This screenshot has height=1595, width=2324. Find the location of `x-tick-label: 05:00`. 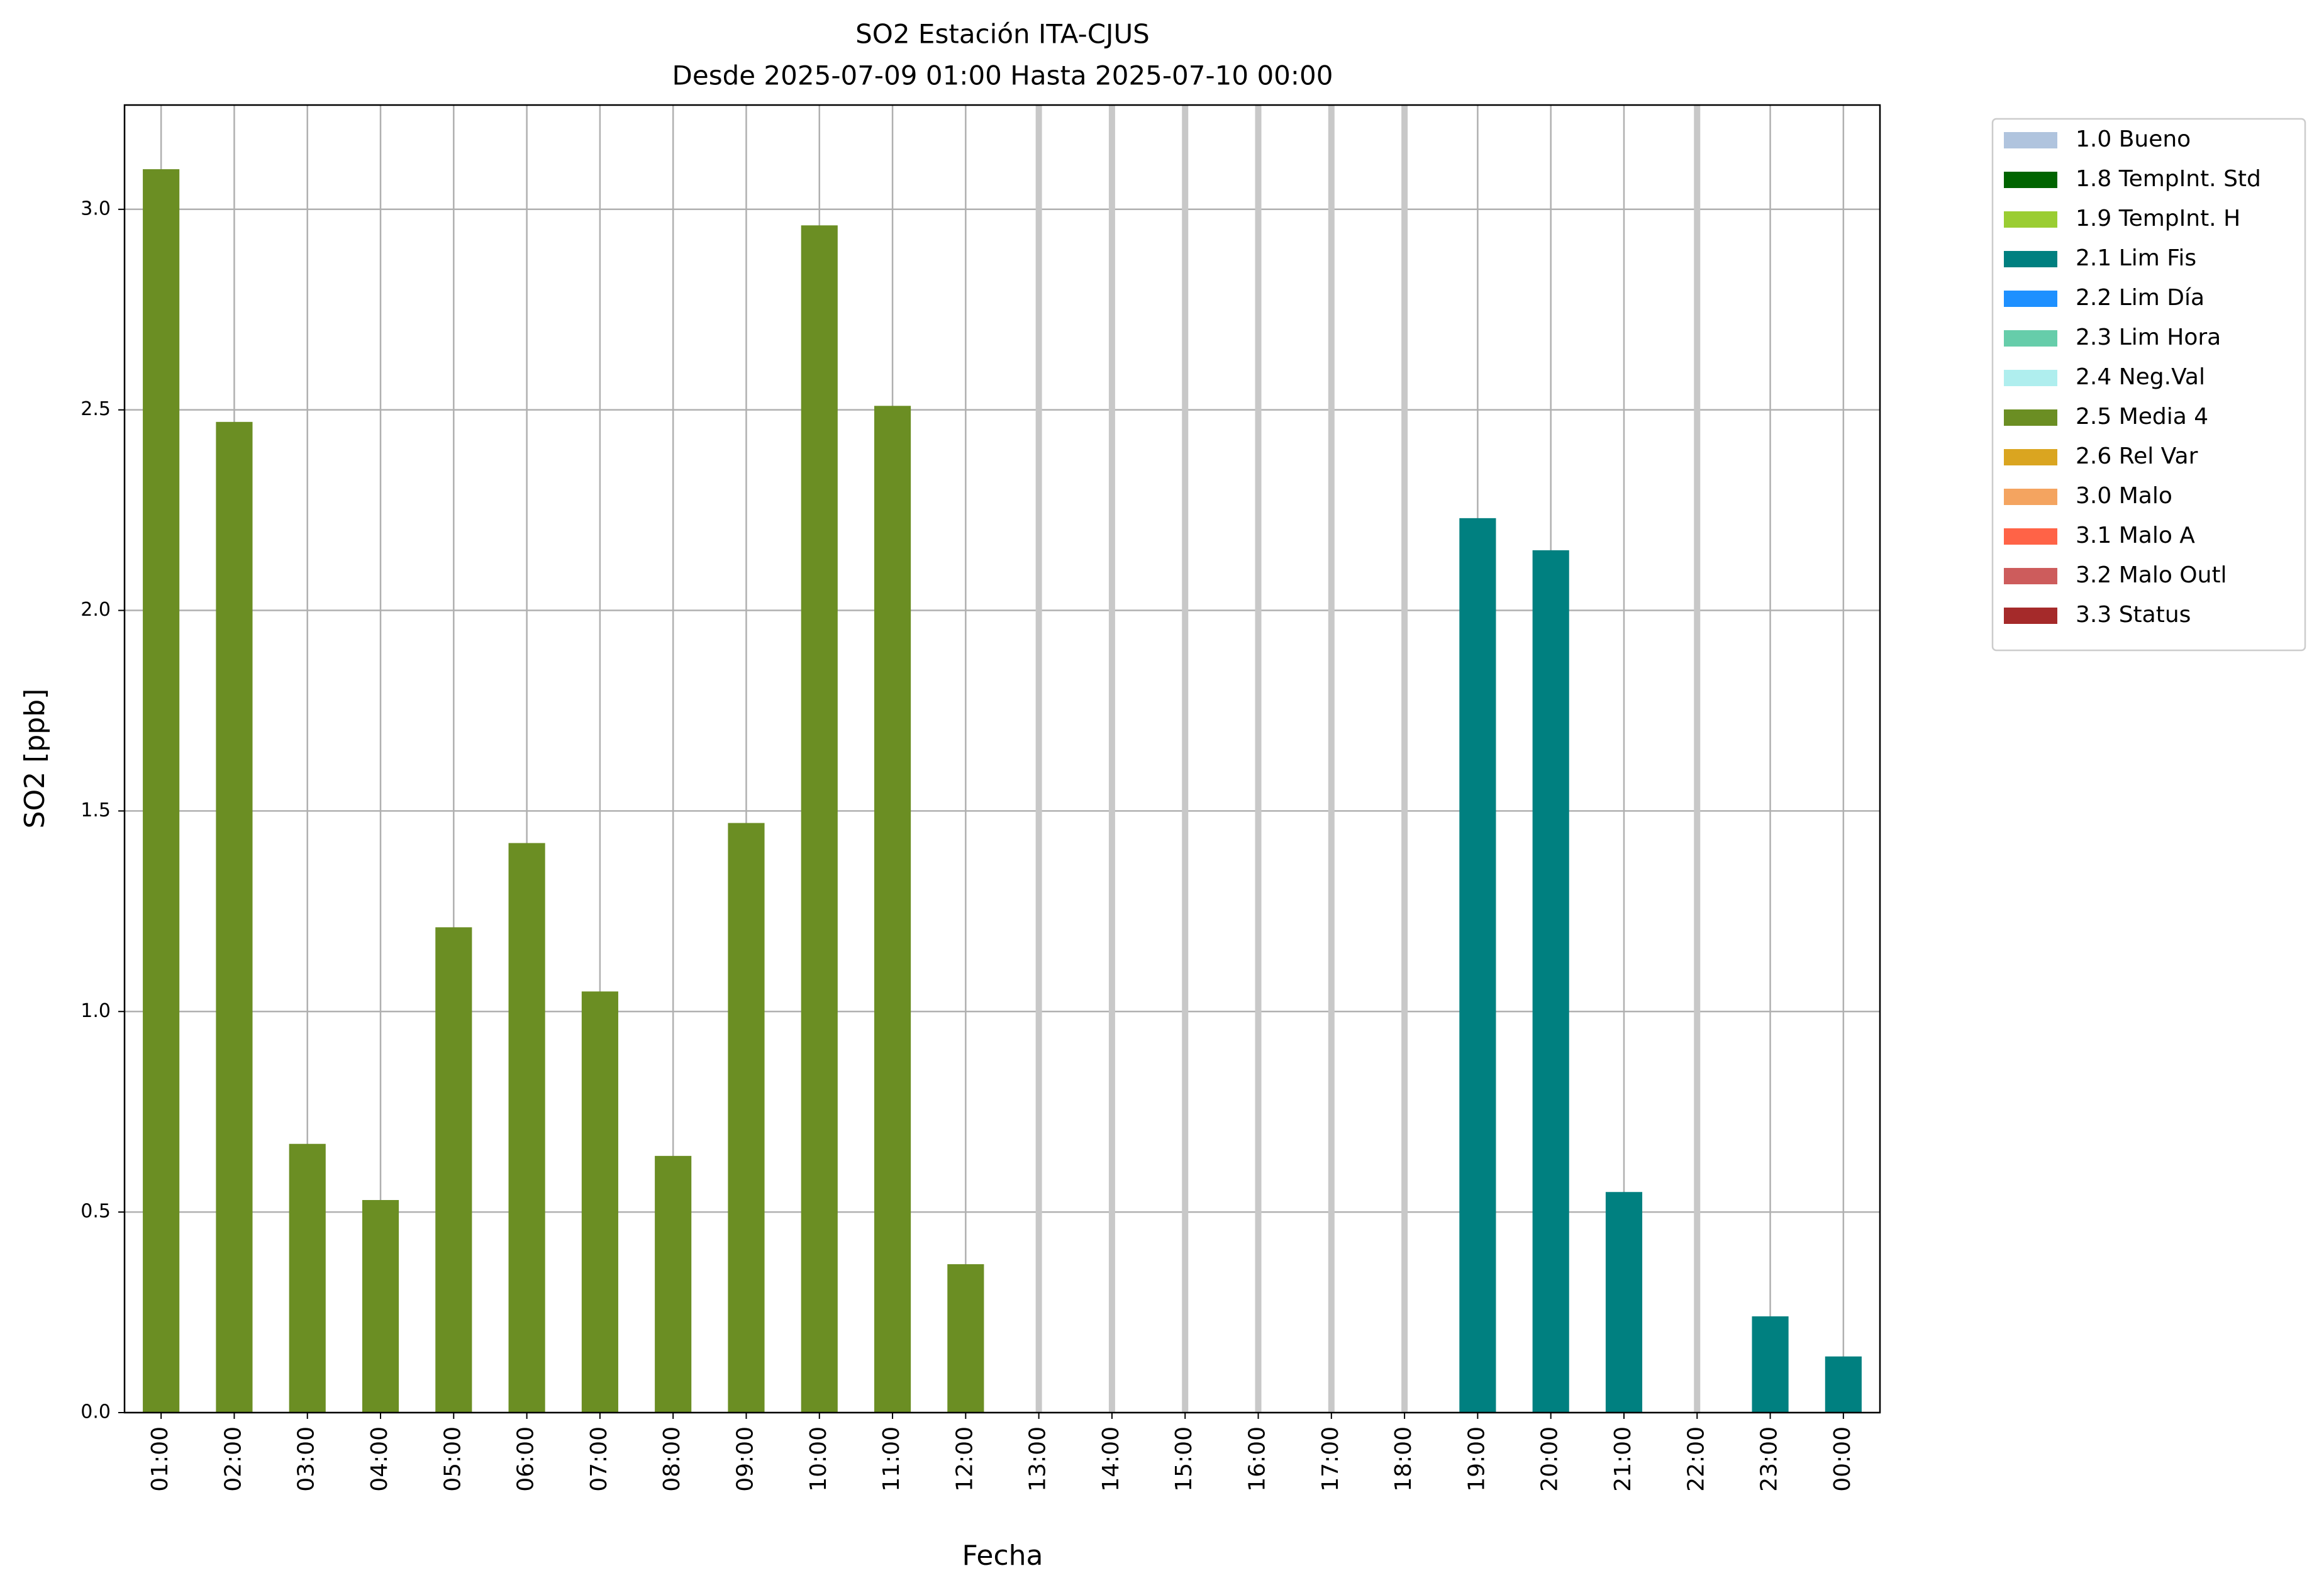

x-tick-label: 05:00 is located at coordinates (452, 1459).